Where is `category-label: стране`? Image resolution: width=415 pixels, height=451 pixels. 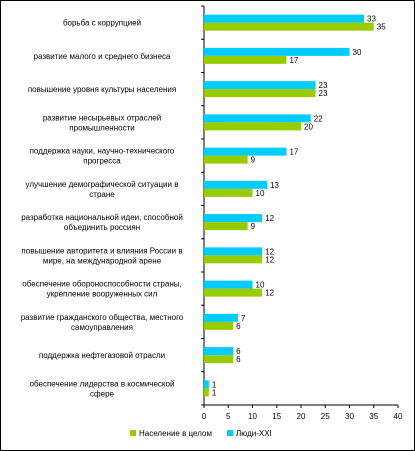
category-label: стране is located at coordinates (102, 194).